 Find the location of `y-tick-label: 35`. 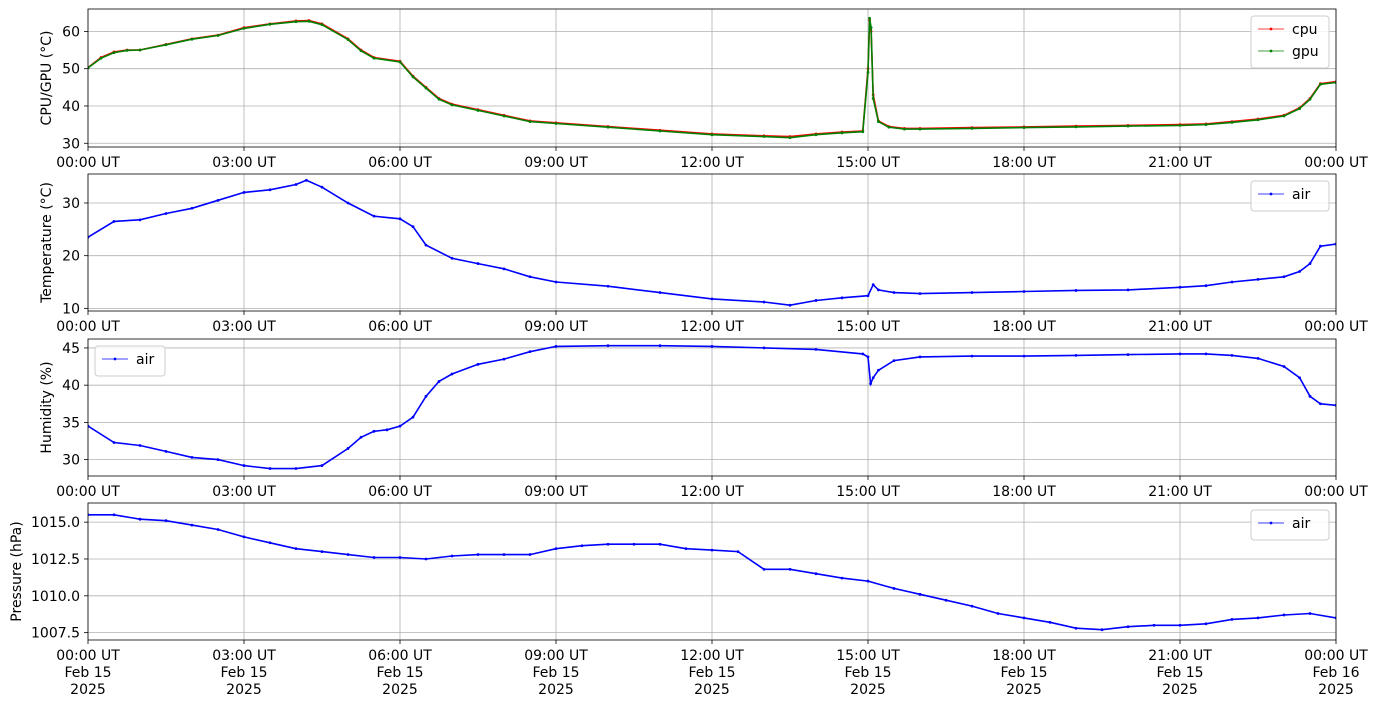

y-tick-label: 35 is located at coordinates (71, 423).